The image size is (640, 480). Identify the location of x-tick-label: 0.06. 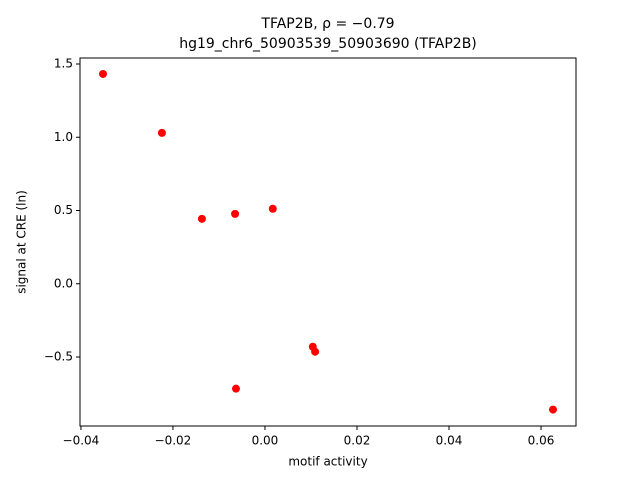
(541, 441).